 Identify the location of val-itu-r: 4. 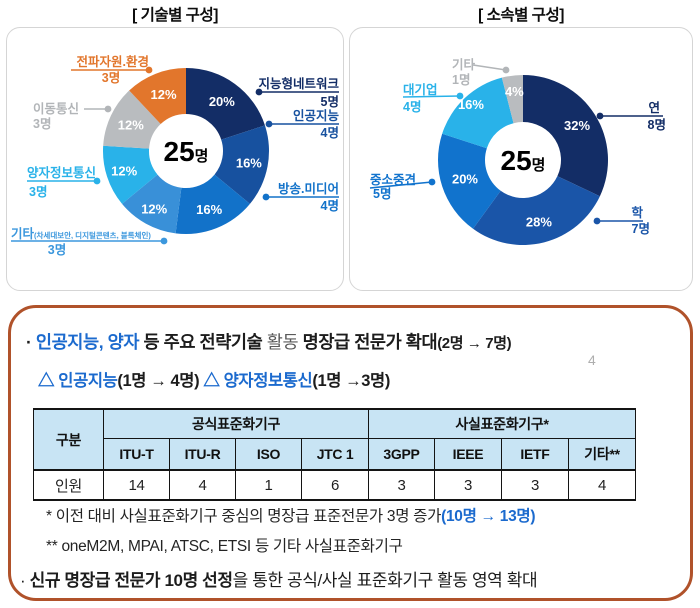
(202, 485).